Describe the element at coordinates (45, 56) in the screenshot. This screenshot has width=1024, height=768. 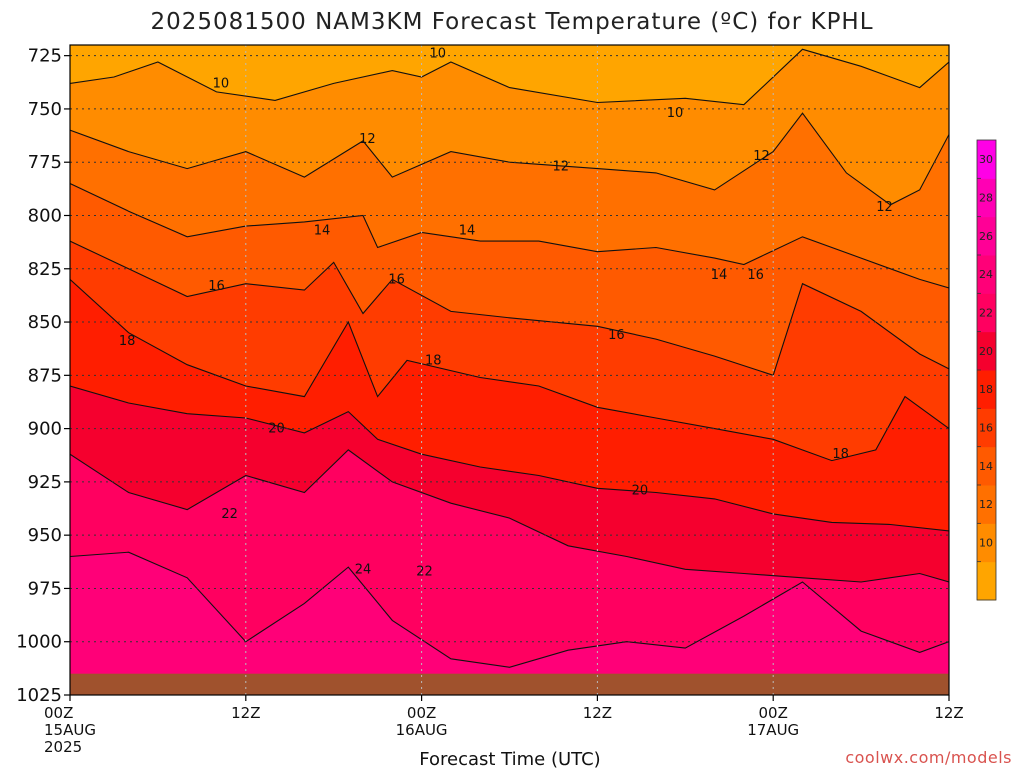
I see `y-tick-label: 725` at that location.